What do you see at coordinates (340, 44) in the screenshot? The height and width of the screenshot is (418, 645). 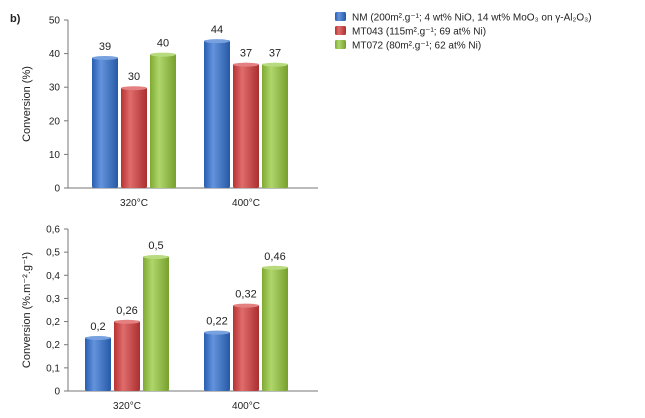 I see `legend-swatch-mt072` at bounding box center [340, 44].